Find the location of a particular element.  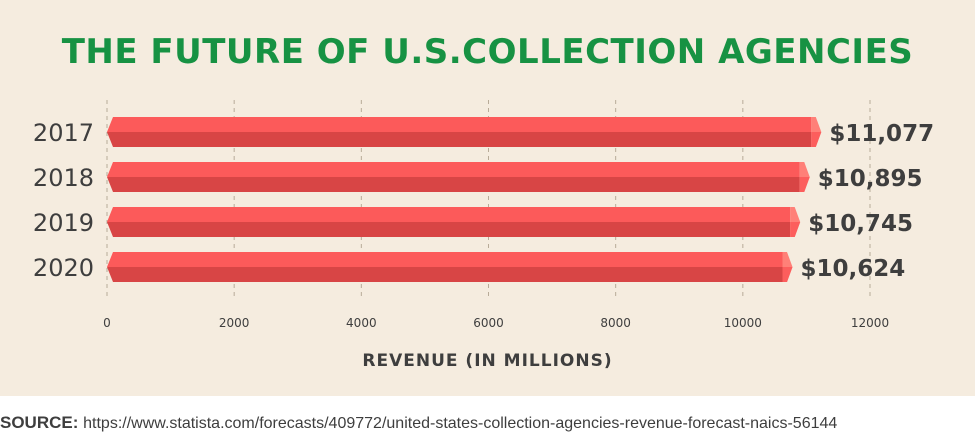

data-label: $10,895 is located at coordinates (870, 179).